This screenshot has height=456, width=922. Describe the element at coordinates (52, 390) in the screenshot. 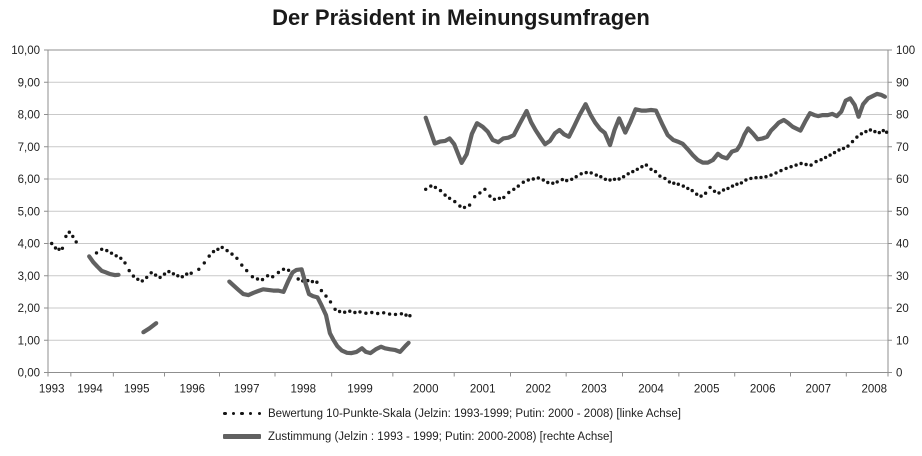

I see `svg-text: 1993` at that location.